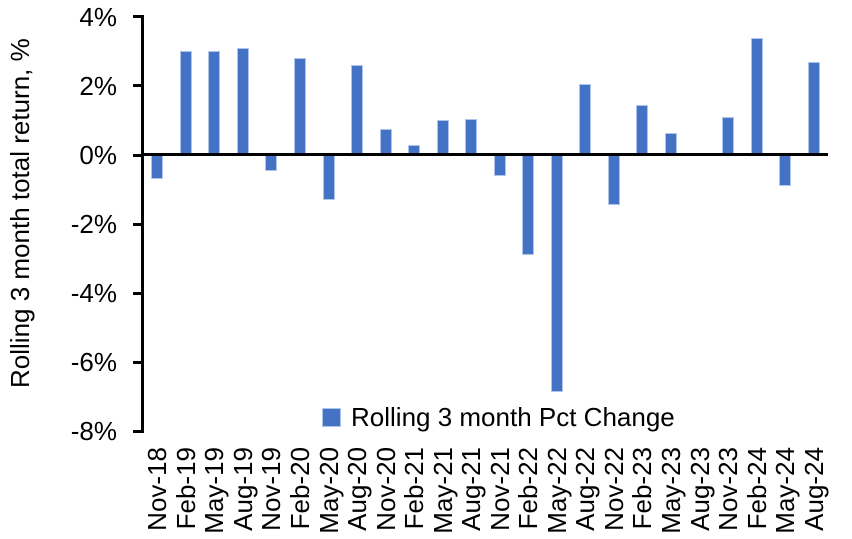  I want to click on x-label-Aug-20: Aug-20, so click(357, 489).